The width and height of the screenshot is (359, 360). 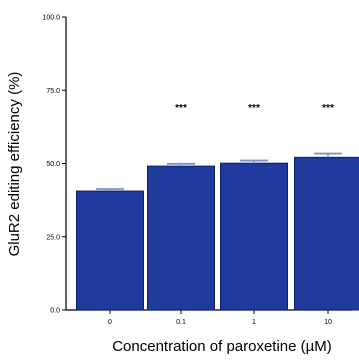 I want to click on y-axis-ticks: 0.0 25.0 50.0 75.0 100.0, so click(x=54, y=165).